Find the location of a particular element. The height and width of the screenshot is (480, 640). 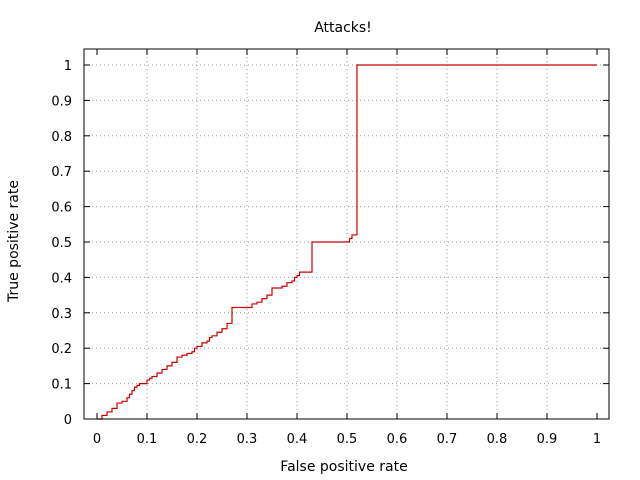

y-axis-label: True positive rate is located at coordinates (14, 241).